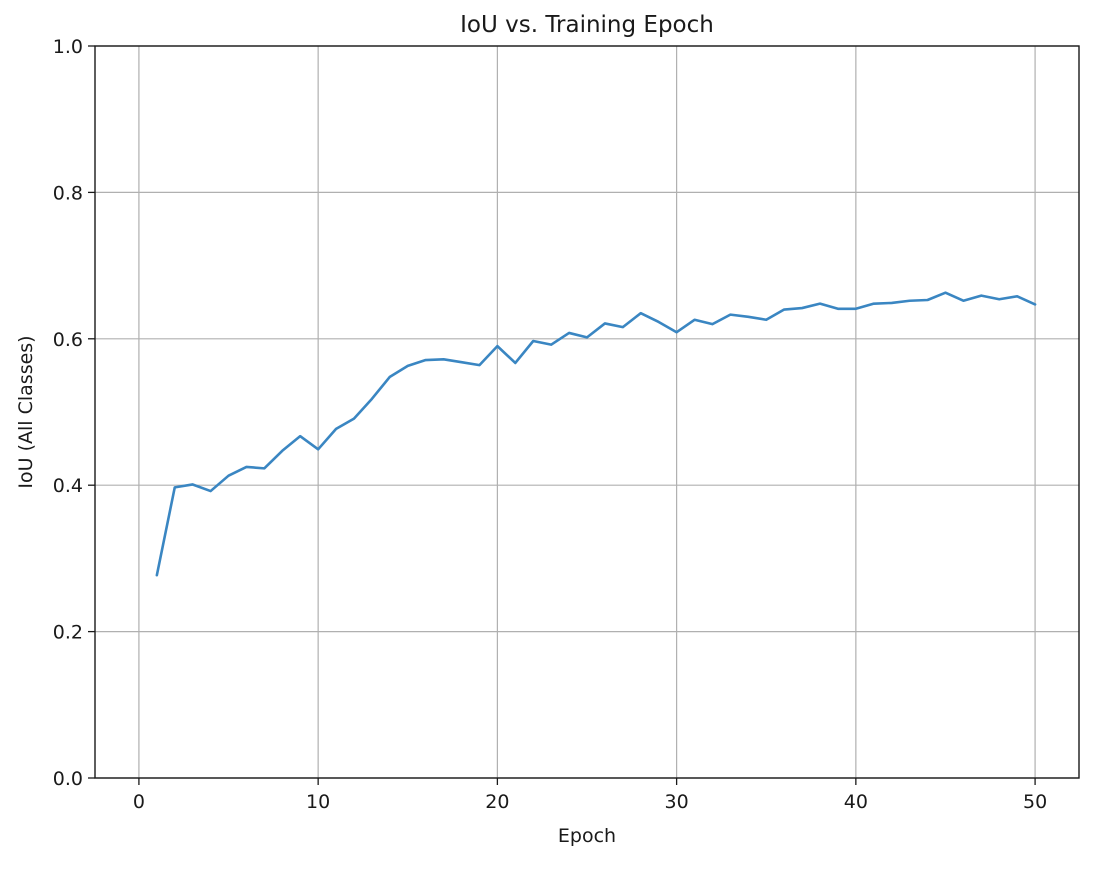 This screenshot has height=872, width=1104. I want to click on y-tick-label: 0.6, so click(68, 340).